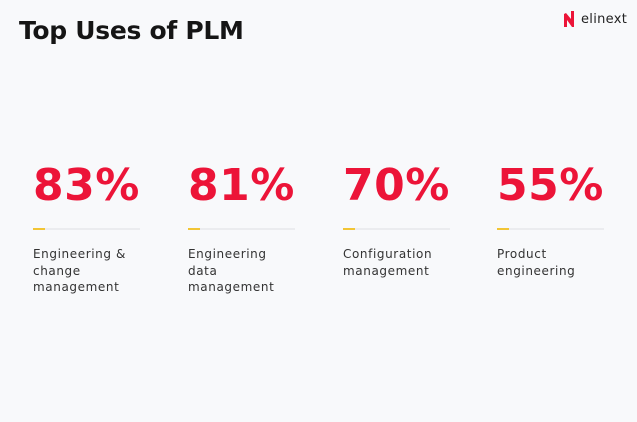 The image size is (637, 422). I want to click on page-title: Top Uses of PLM, so click(131, 30).